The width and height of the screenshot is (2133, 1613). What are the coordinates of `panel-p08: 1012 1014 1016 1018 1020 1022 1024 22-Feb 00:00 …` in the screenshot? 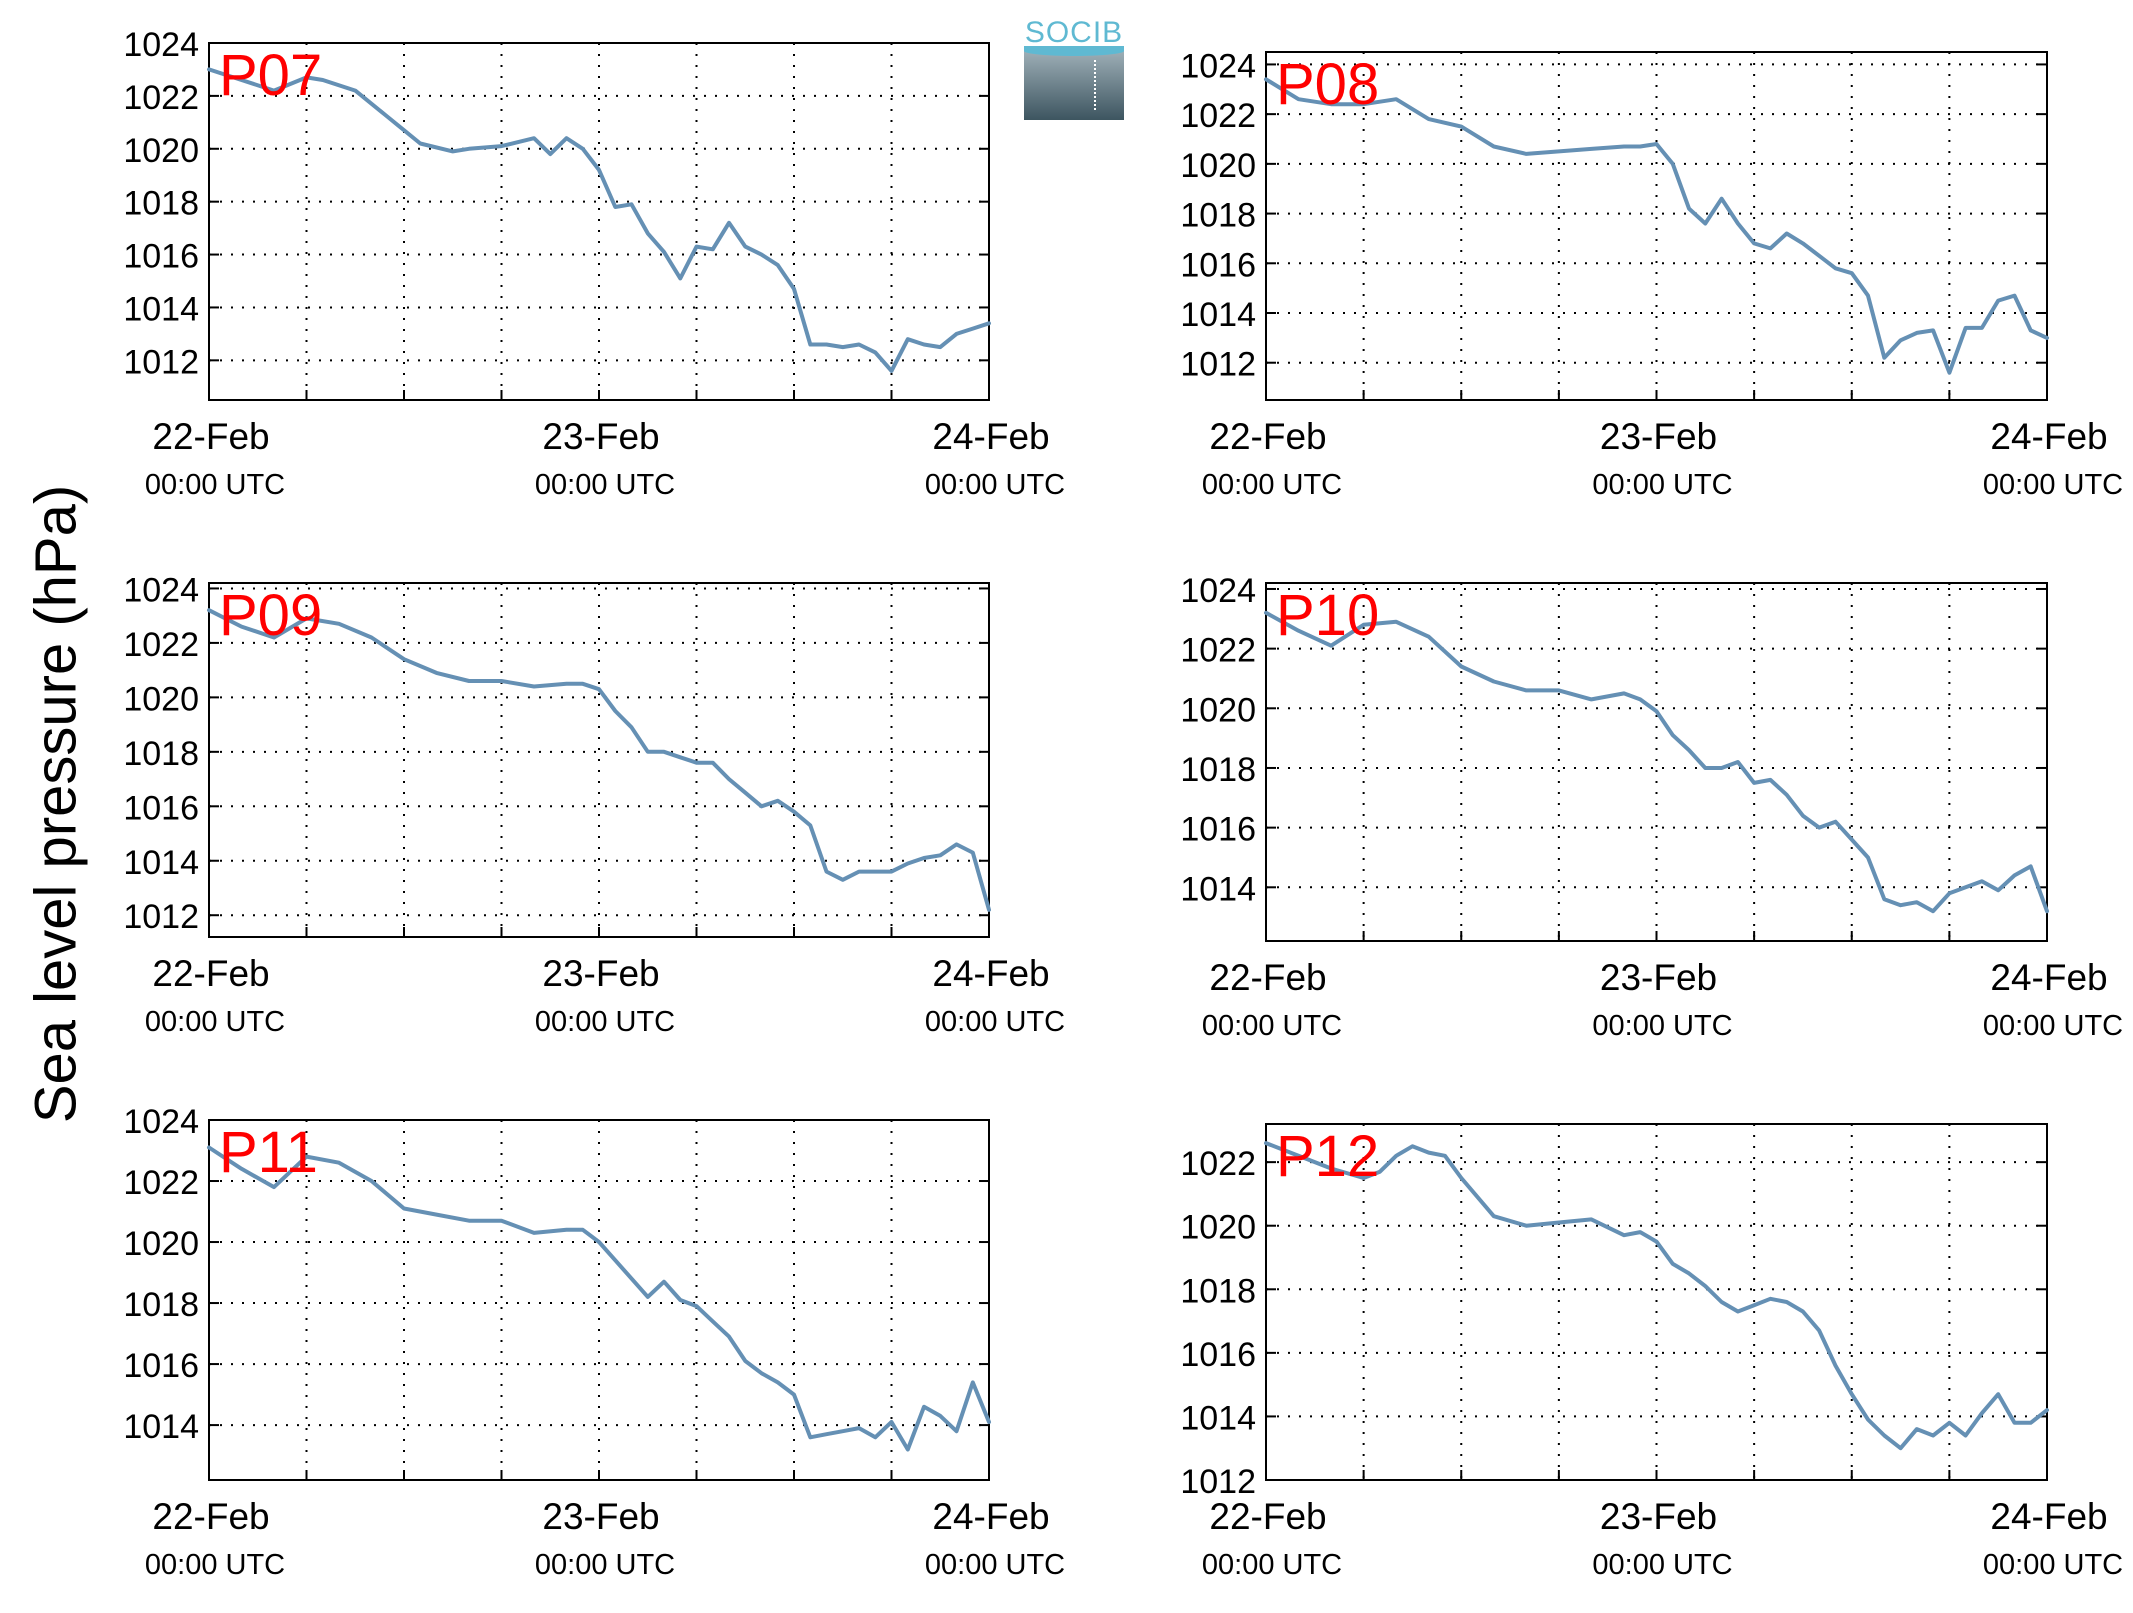 It's located at (1651, 274).